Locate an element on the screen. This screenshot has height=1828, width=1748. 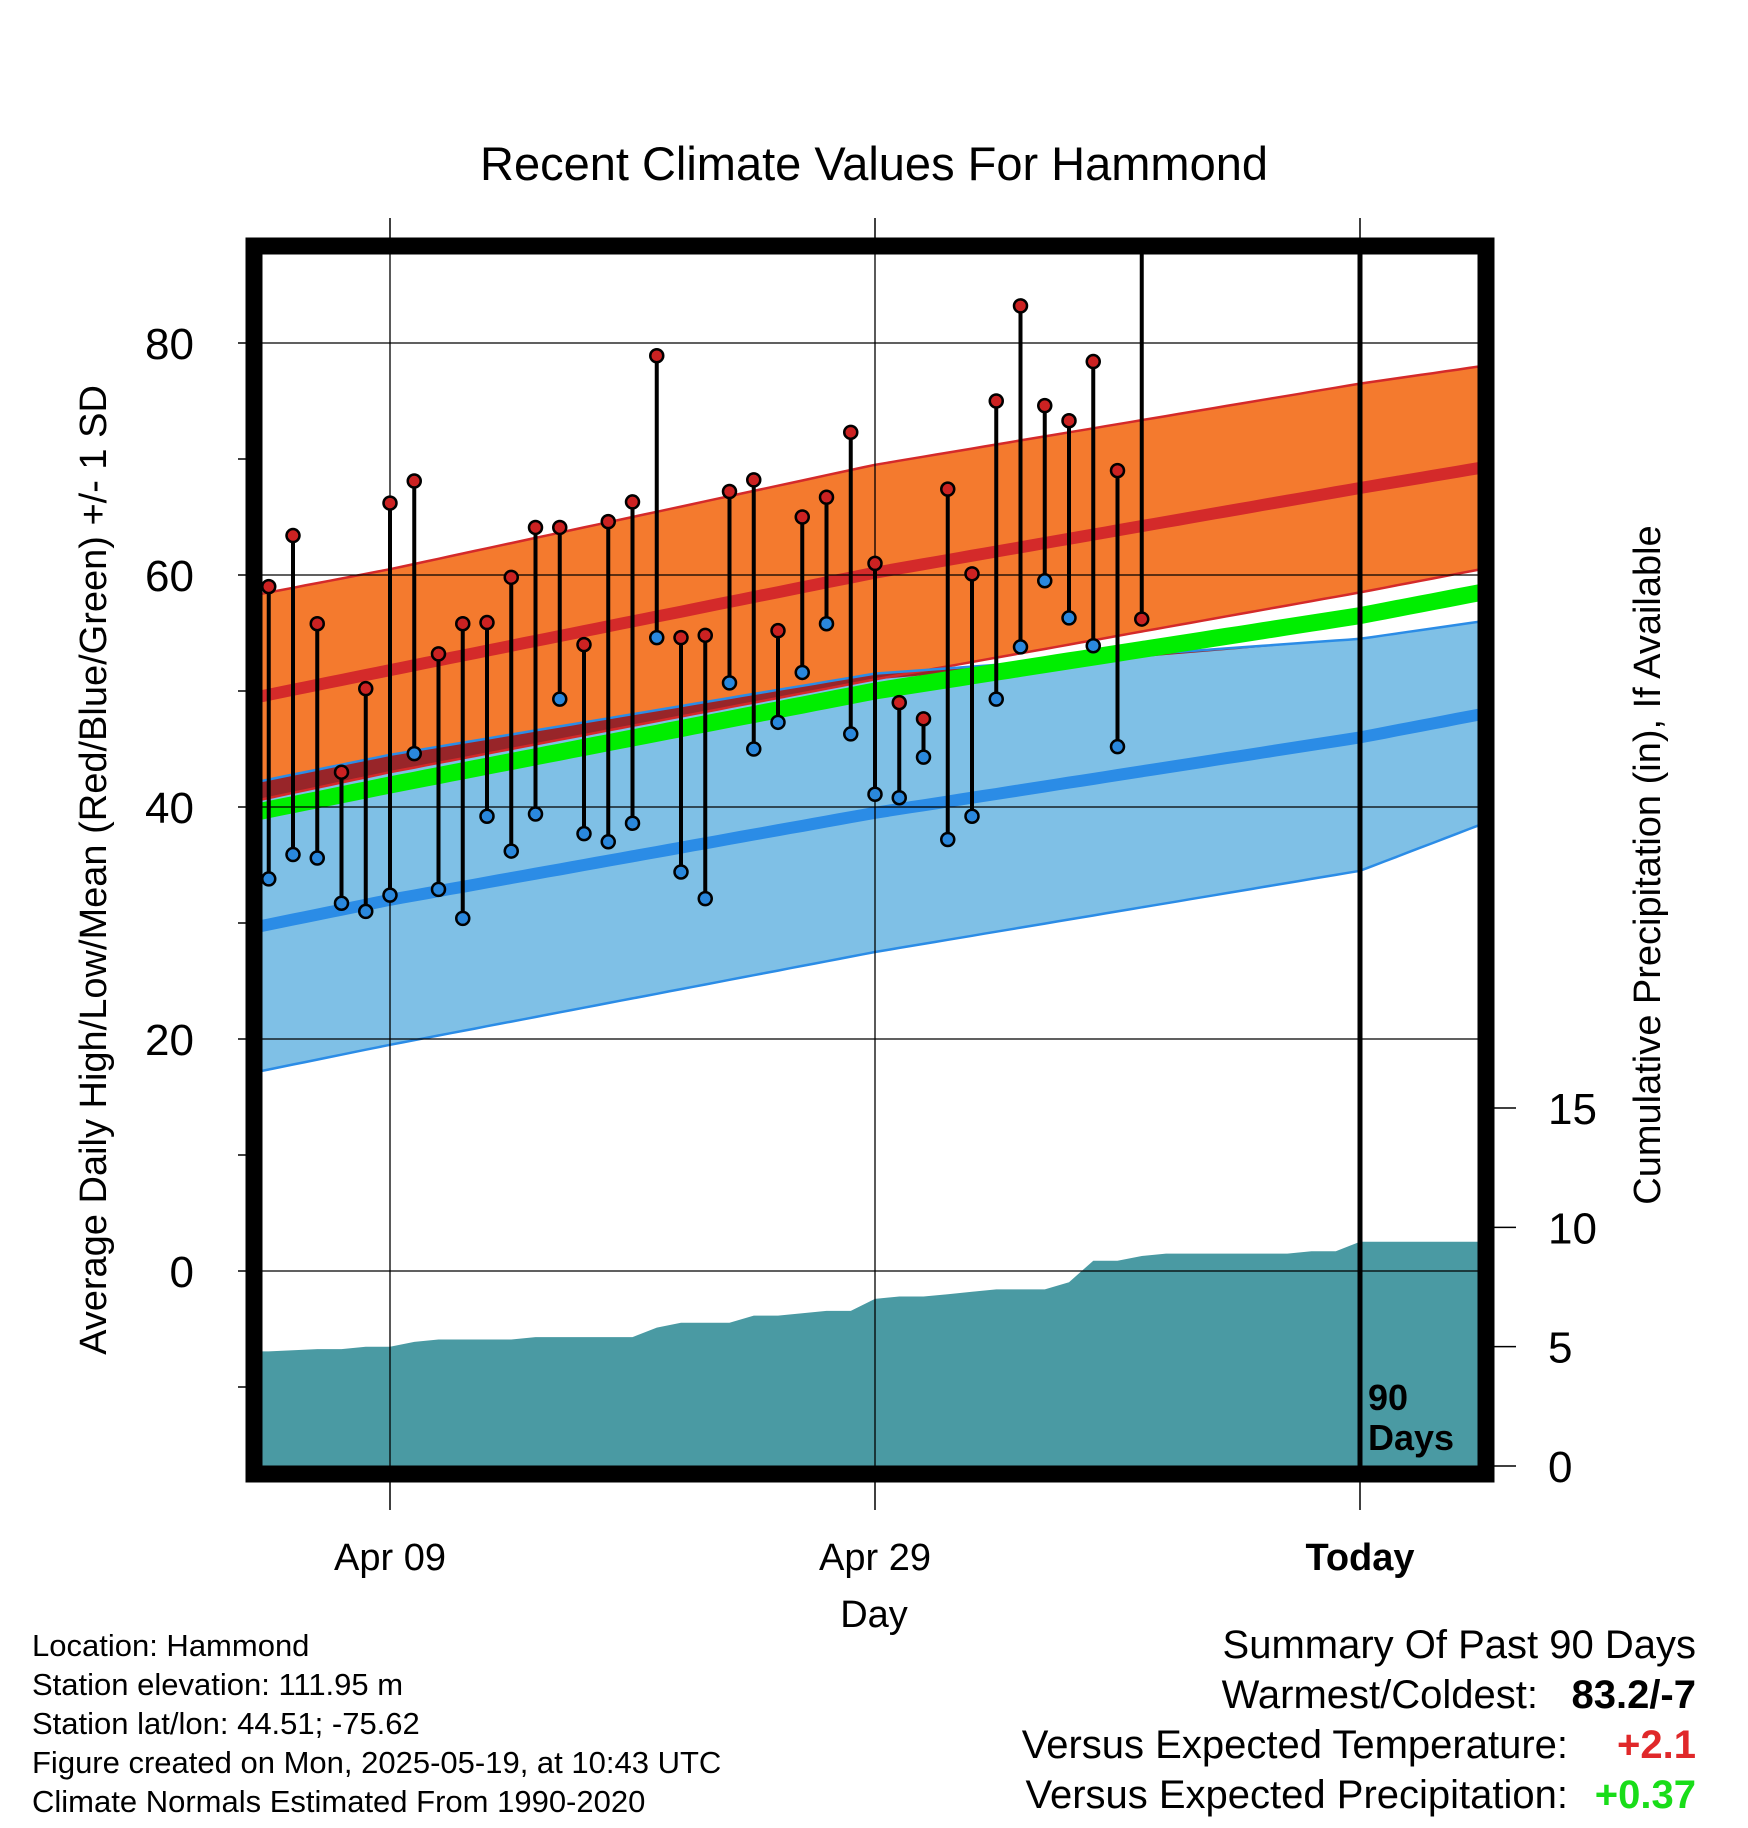
y2-tick-label: 5 is located at coordinates (1560, 1348).